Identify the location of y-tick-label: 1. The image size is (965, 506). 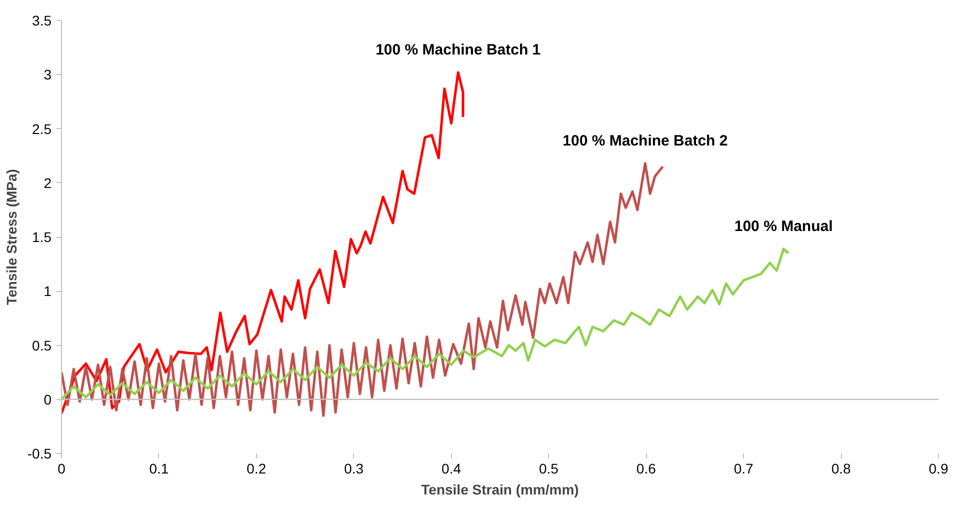
(48, 291).